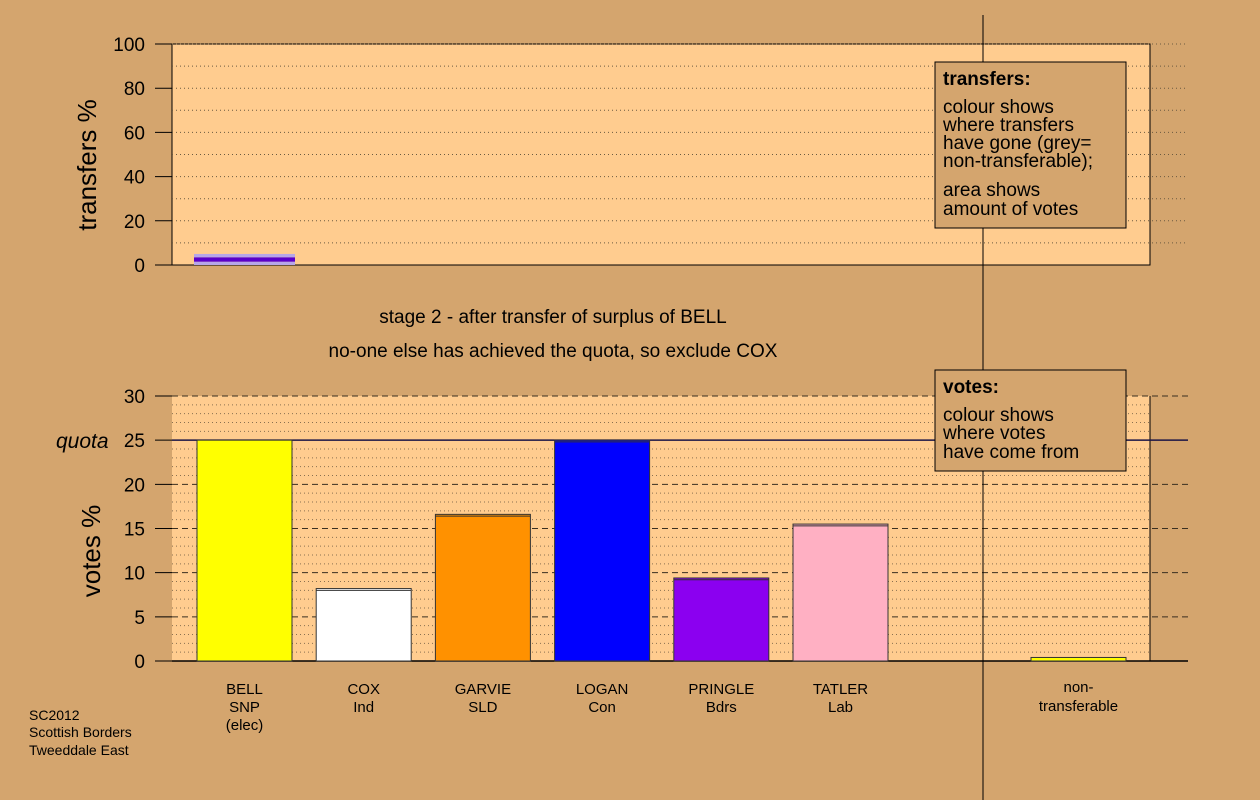 Image resolution: width=1260 pixels, height=800 pixels. Describe the element at coordinates (1018, 161) in the screenshot. I see `transfers-legend-line: non-transferable);` at that location.